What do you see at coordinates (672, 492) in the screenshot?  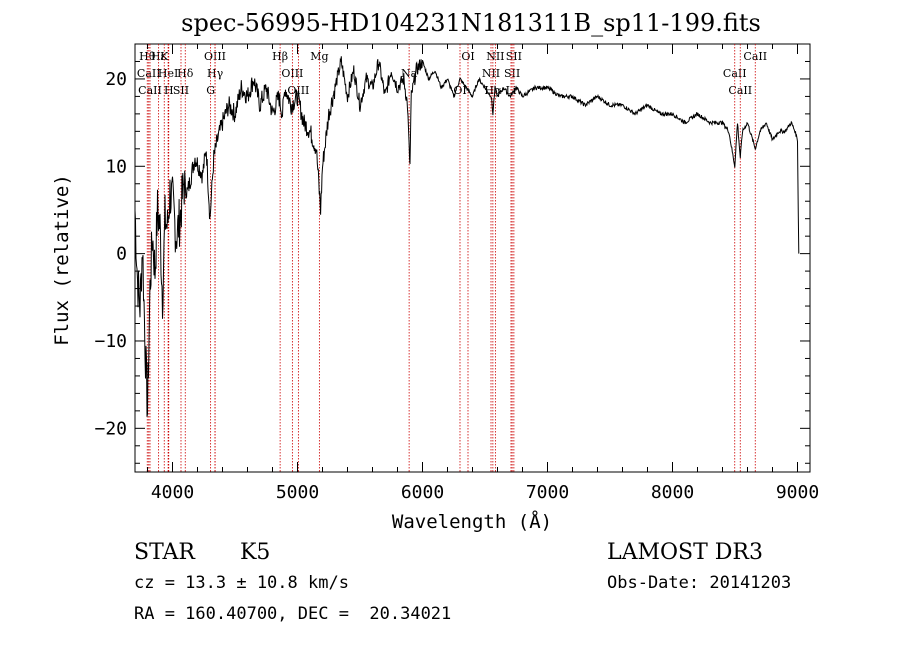 I see `x-tick-label: 8000` at bounding box center [672, 492].